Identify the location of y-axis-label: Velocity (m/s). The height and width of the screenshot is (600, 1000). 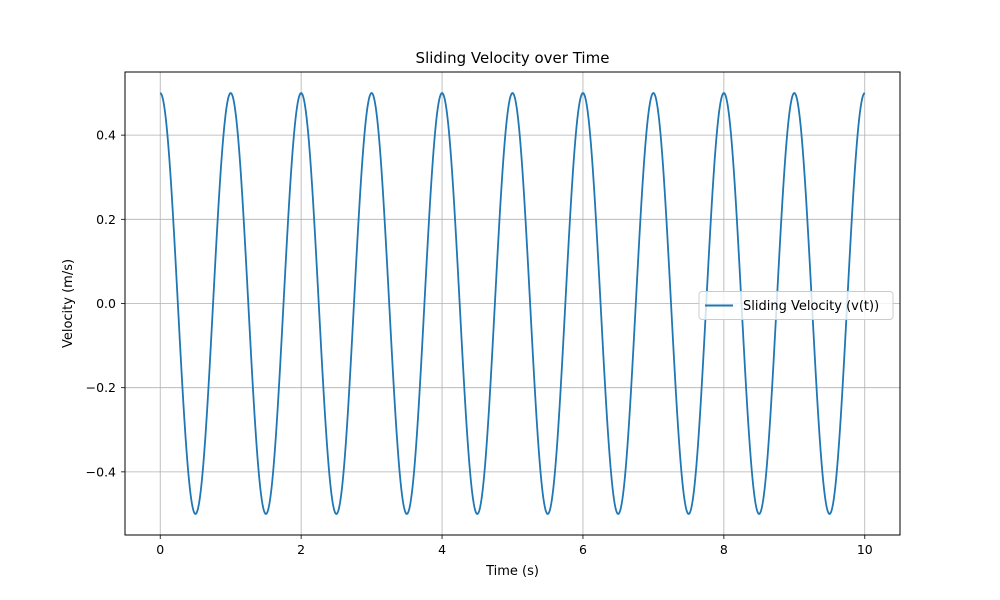
(68, 303).